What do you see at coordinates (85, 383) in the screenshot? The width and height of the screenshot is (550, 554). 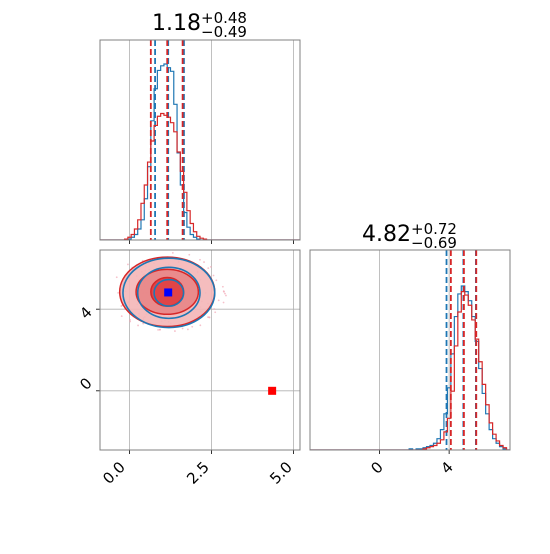 I see `ytick-label-0: 0` at bounding box center [85, 383].